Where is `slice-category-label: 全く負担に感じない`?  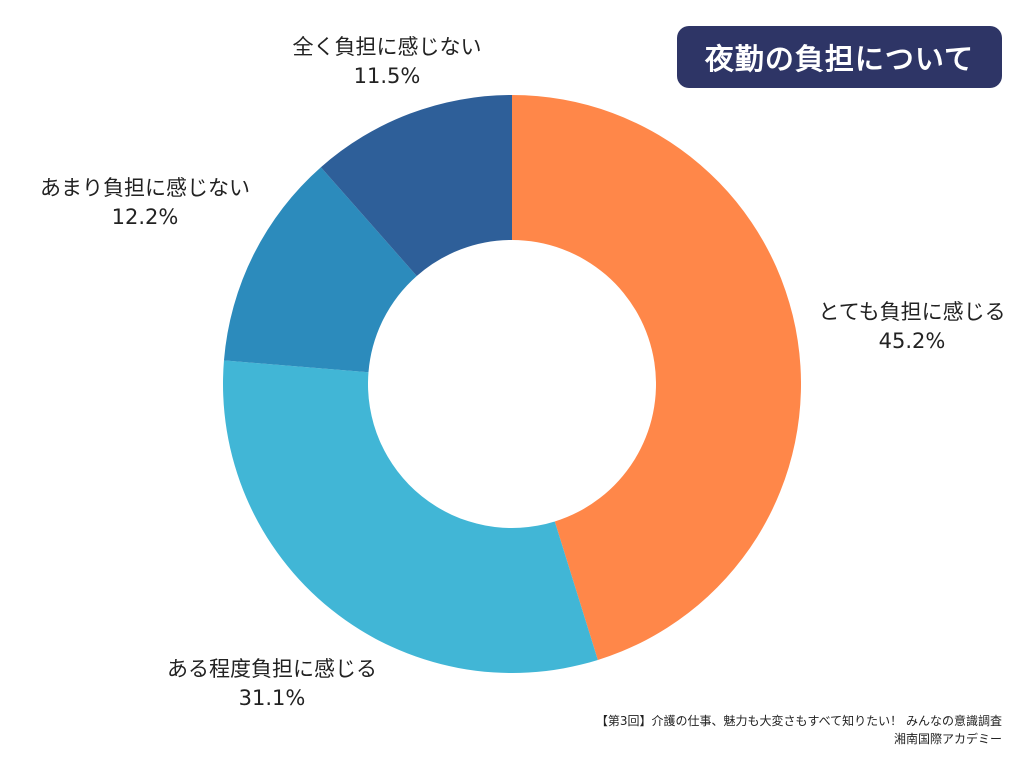
slice-category-label: 全く負担に感じない is located at coordinates (387, 47).